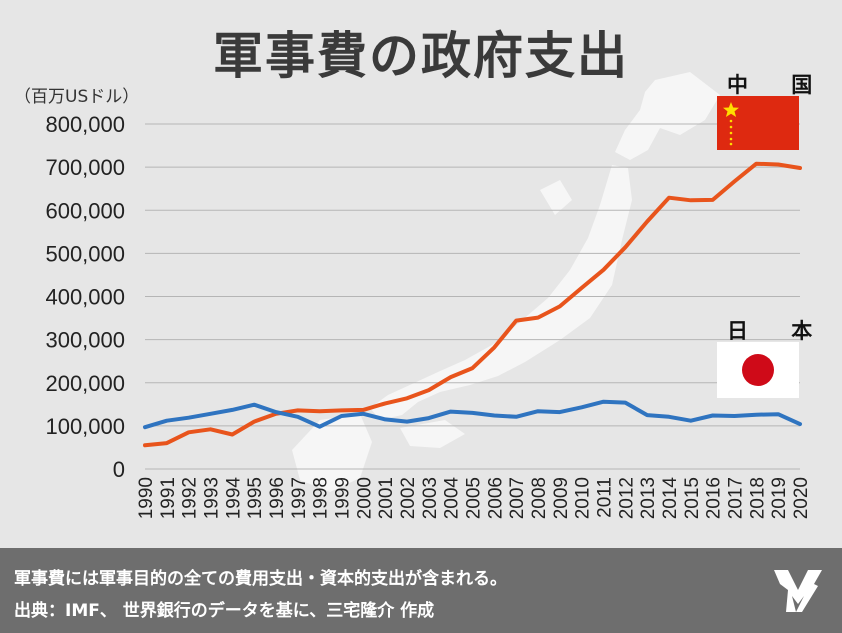  I want to click on y-tick-label: 300,000, so click(85, 340).